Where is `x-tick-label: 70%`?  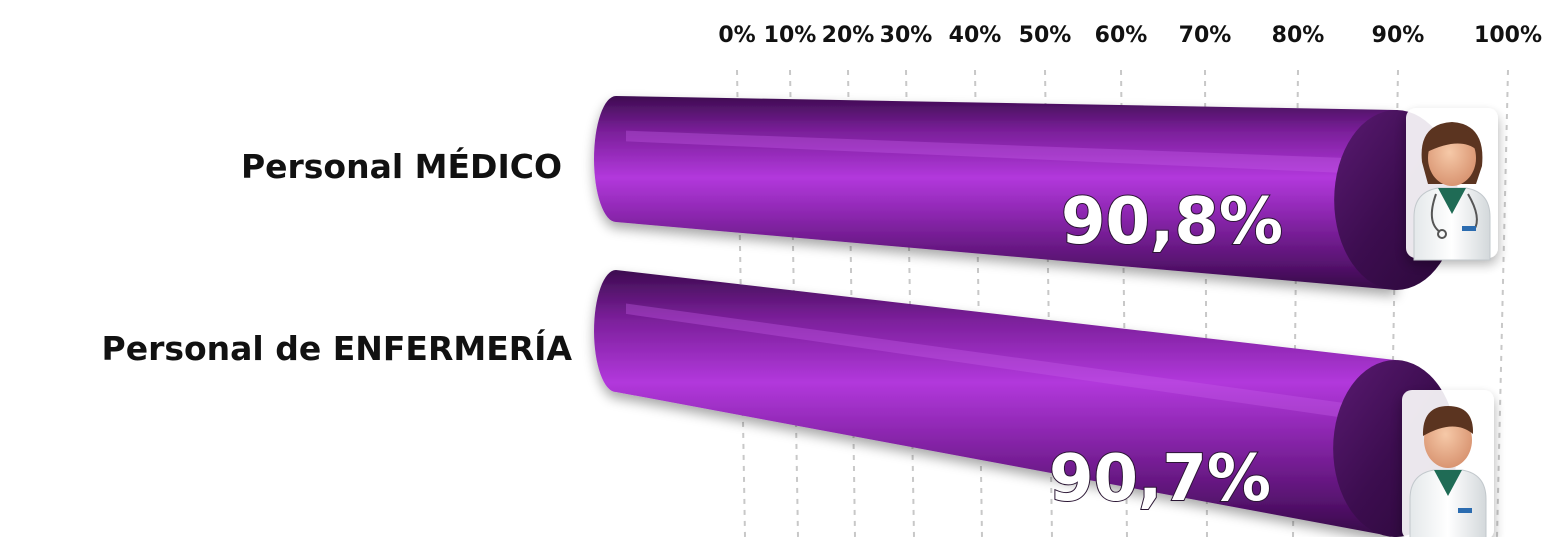
x-tick-label: 70% is located at coordinates (1205, 35).